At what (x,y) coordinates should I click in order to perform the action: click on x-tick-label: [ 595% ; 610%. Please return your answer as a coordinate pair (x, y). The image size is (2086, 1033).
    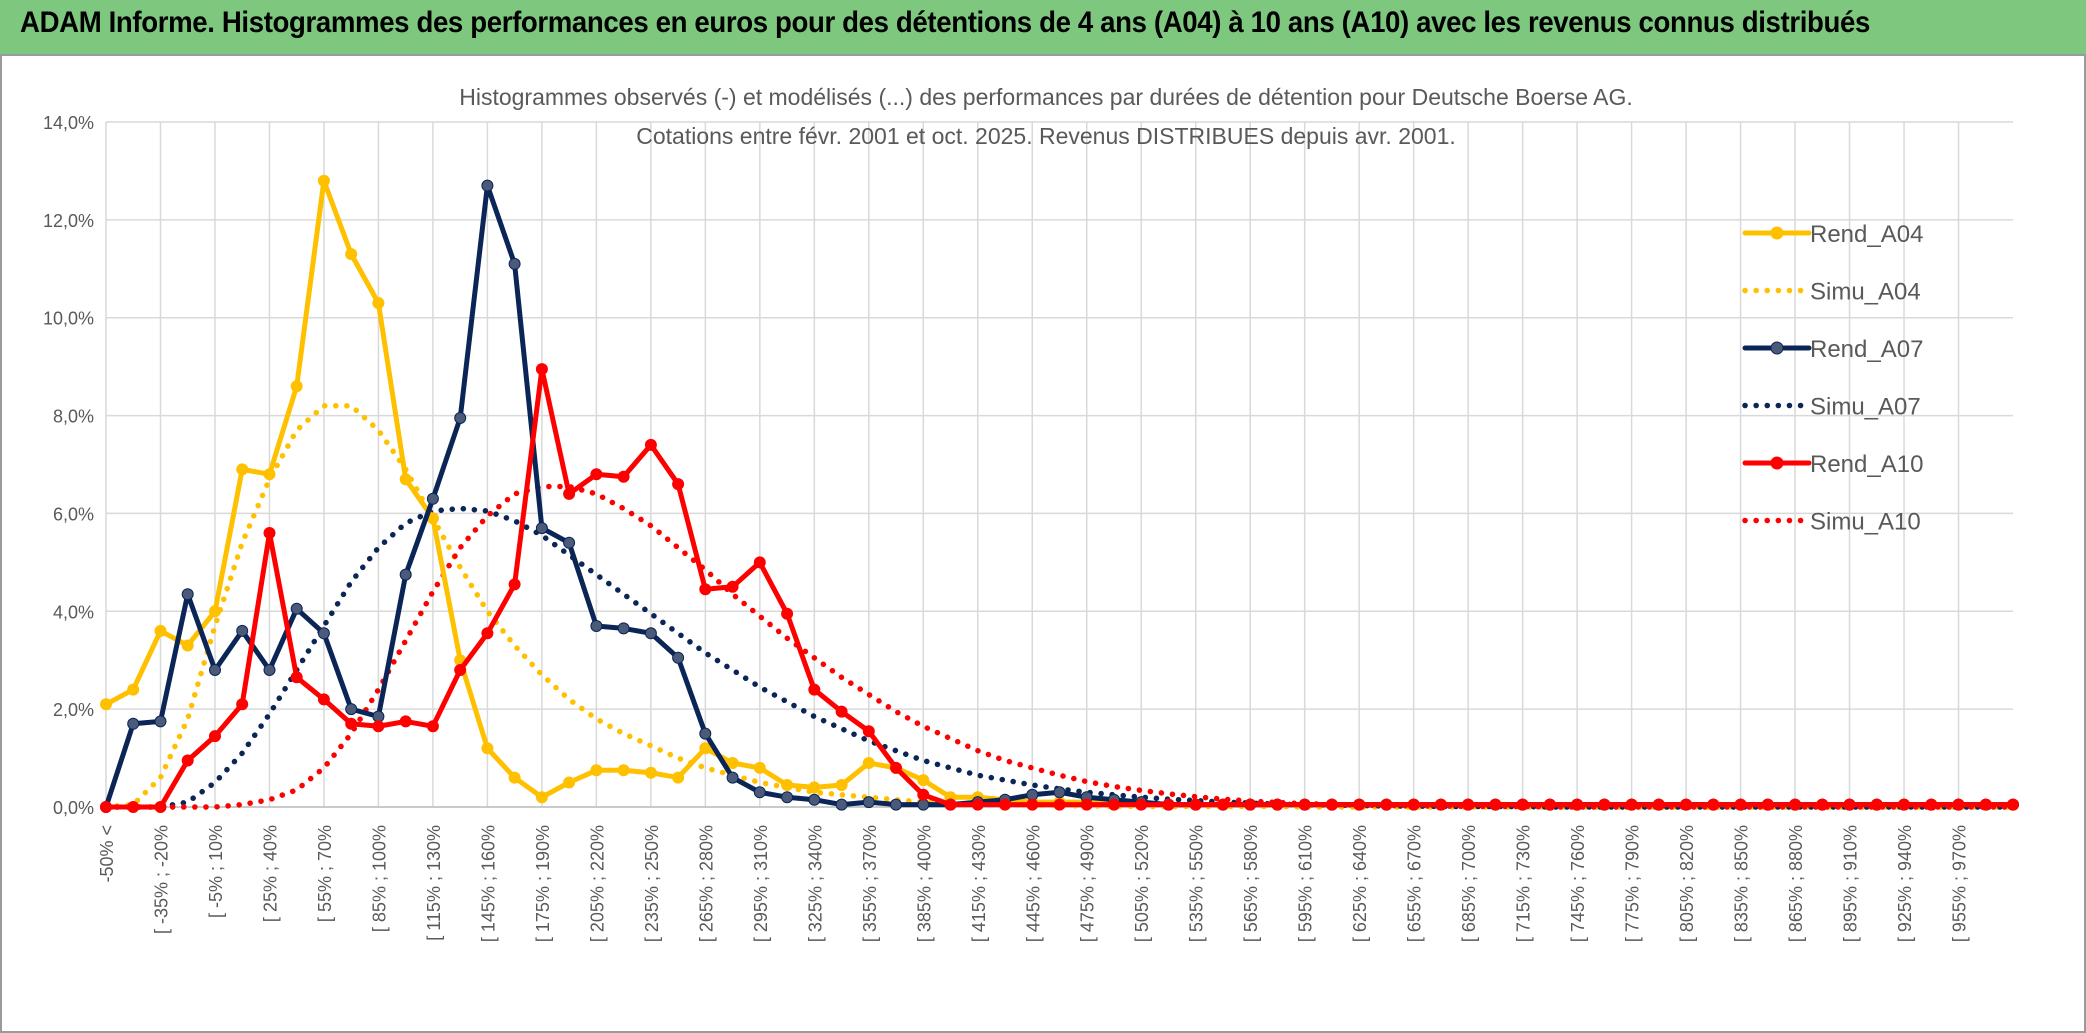
    Looking at the image, I should click on (1306, 883).